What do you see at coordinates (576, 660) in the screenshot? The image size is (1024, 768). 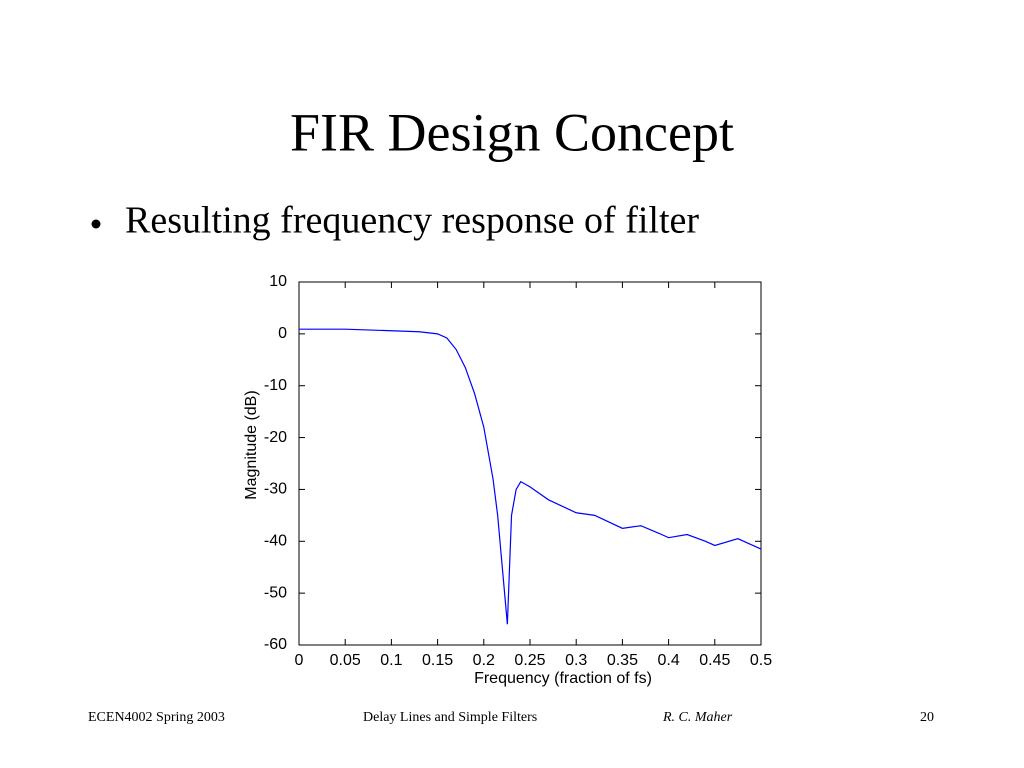 I see `x-tick-label: 0.3` at bounding box center [576, 660].